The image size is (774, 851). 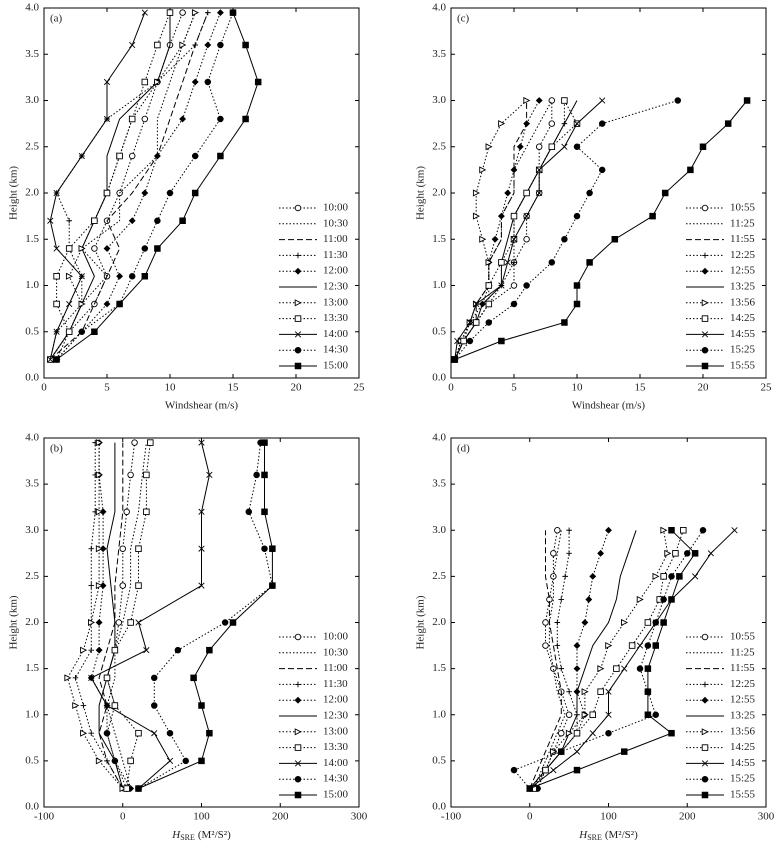 What do you see at coordinates (107, 388) in the screenshot?
I see `x-tick-label: 5` at bounding box center [107, 388].